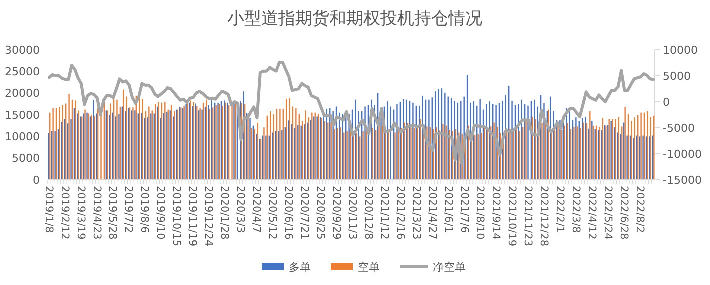 Image resolution: width=710 pixels, height=285 pixels. What do you see at coordinates (22, 93) in the screenshot?
I see `y-tick-label: 20000` at bounding box center [22, 93].